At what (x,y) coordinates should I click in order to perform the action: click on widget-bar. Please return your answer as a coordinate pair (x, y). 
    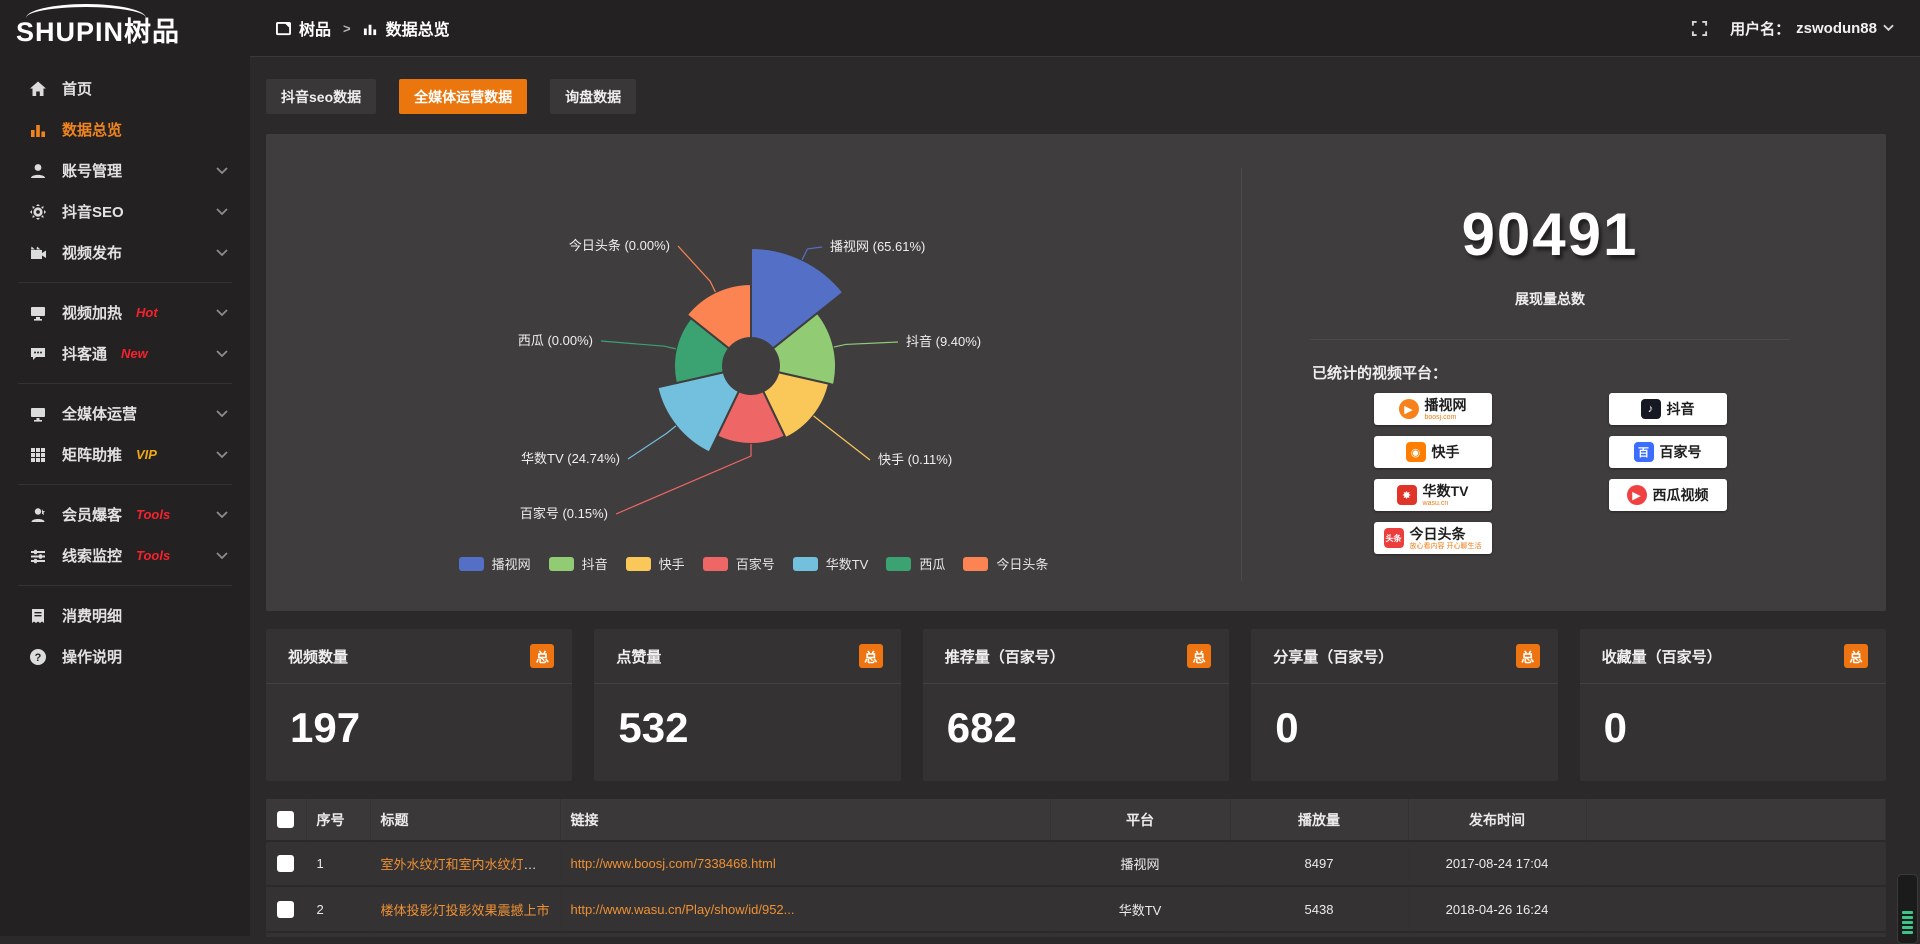
    Looking at the image, I should click on (1907, 922).